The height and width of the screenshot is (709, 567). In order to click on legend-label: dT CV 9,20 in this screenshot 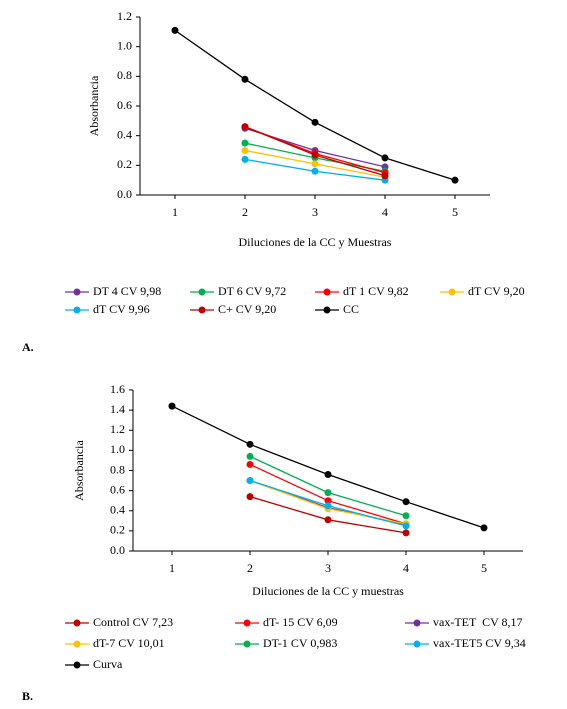, I will do `click(496, 291)`.